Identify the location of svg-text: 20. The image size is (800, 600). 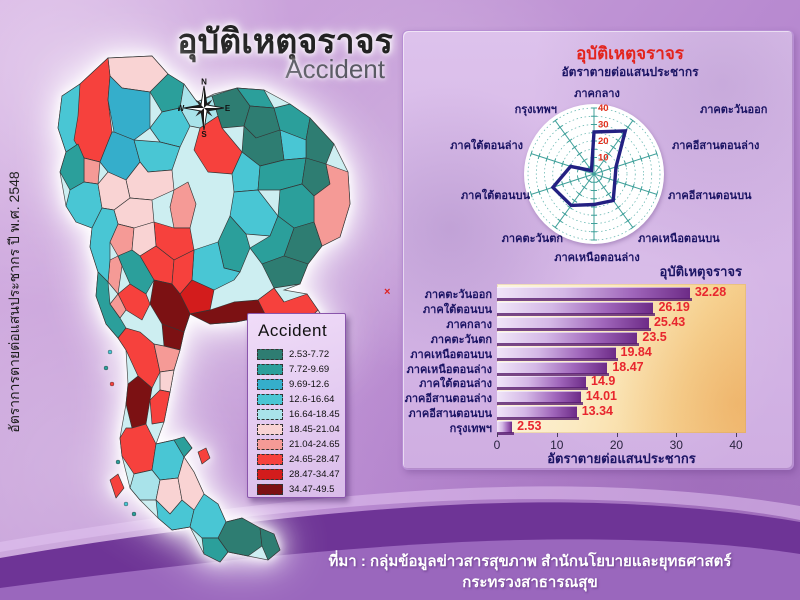
(603, 141).